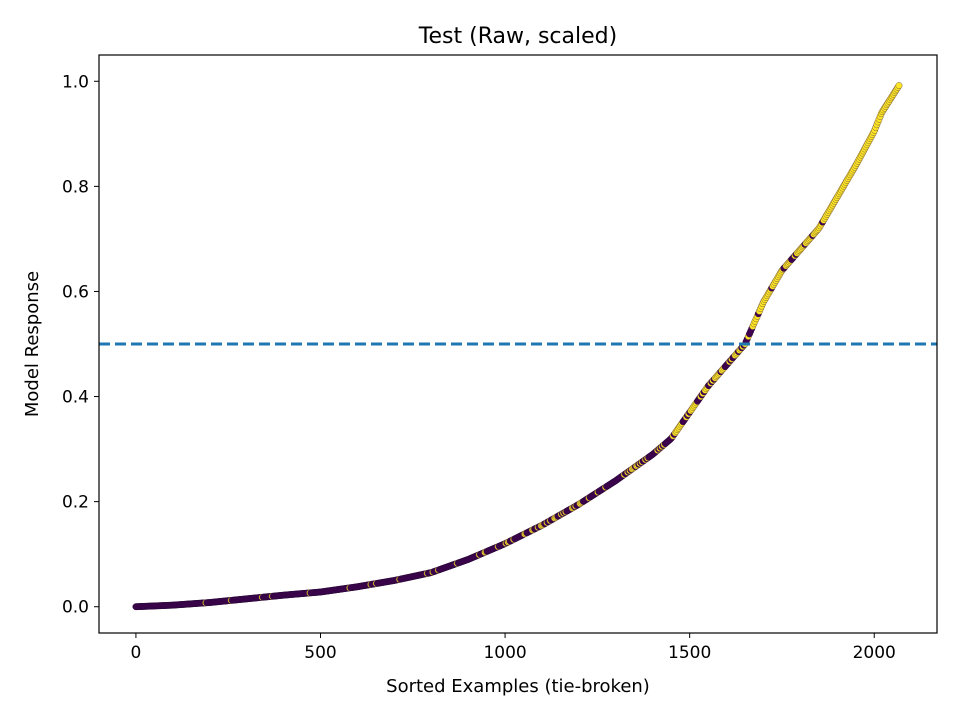 This screenshot has width=960, height=720. Describe the element at coordinates (75, 503) in the screenshot. I see `y-tick-label: 0.2` at that location.